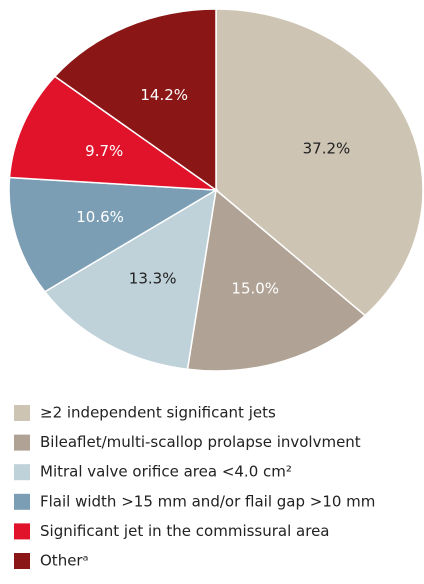 This screenshot has height=584, width=424. Describe the element at coordinates (64, 561) in the screenshot. I see `legend-label: Otherᵃ` at that location.